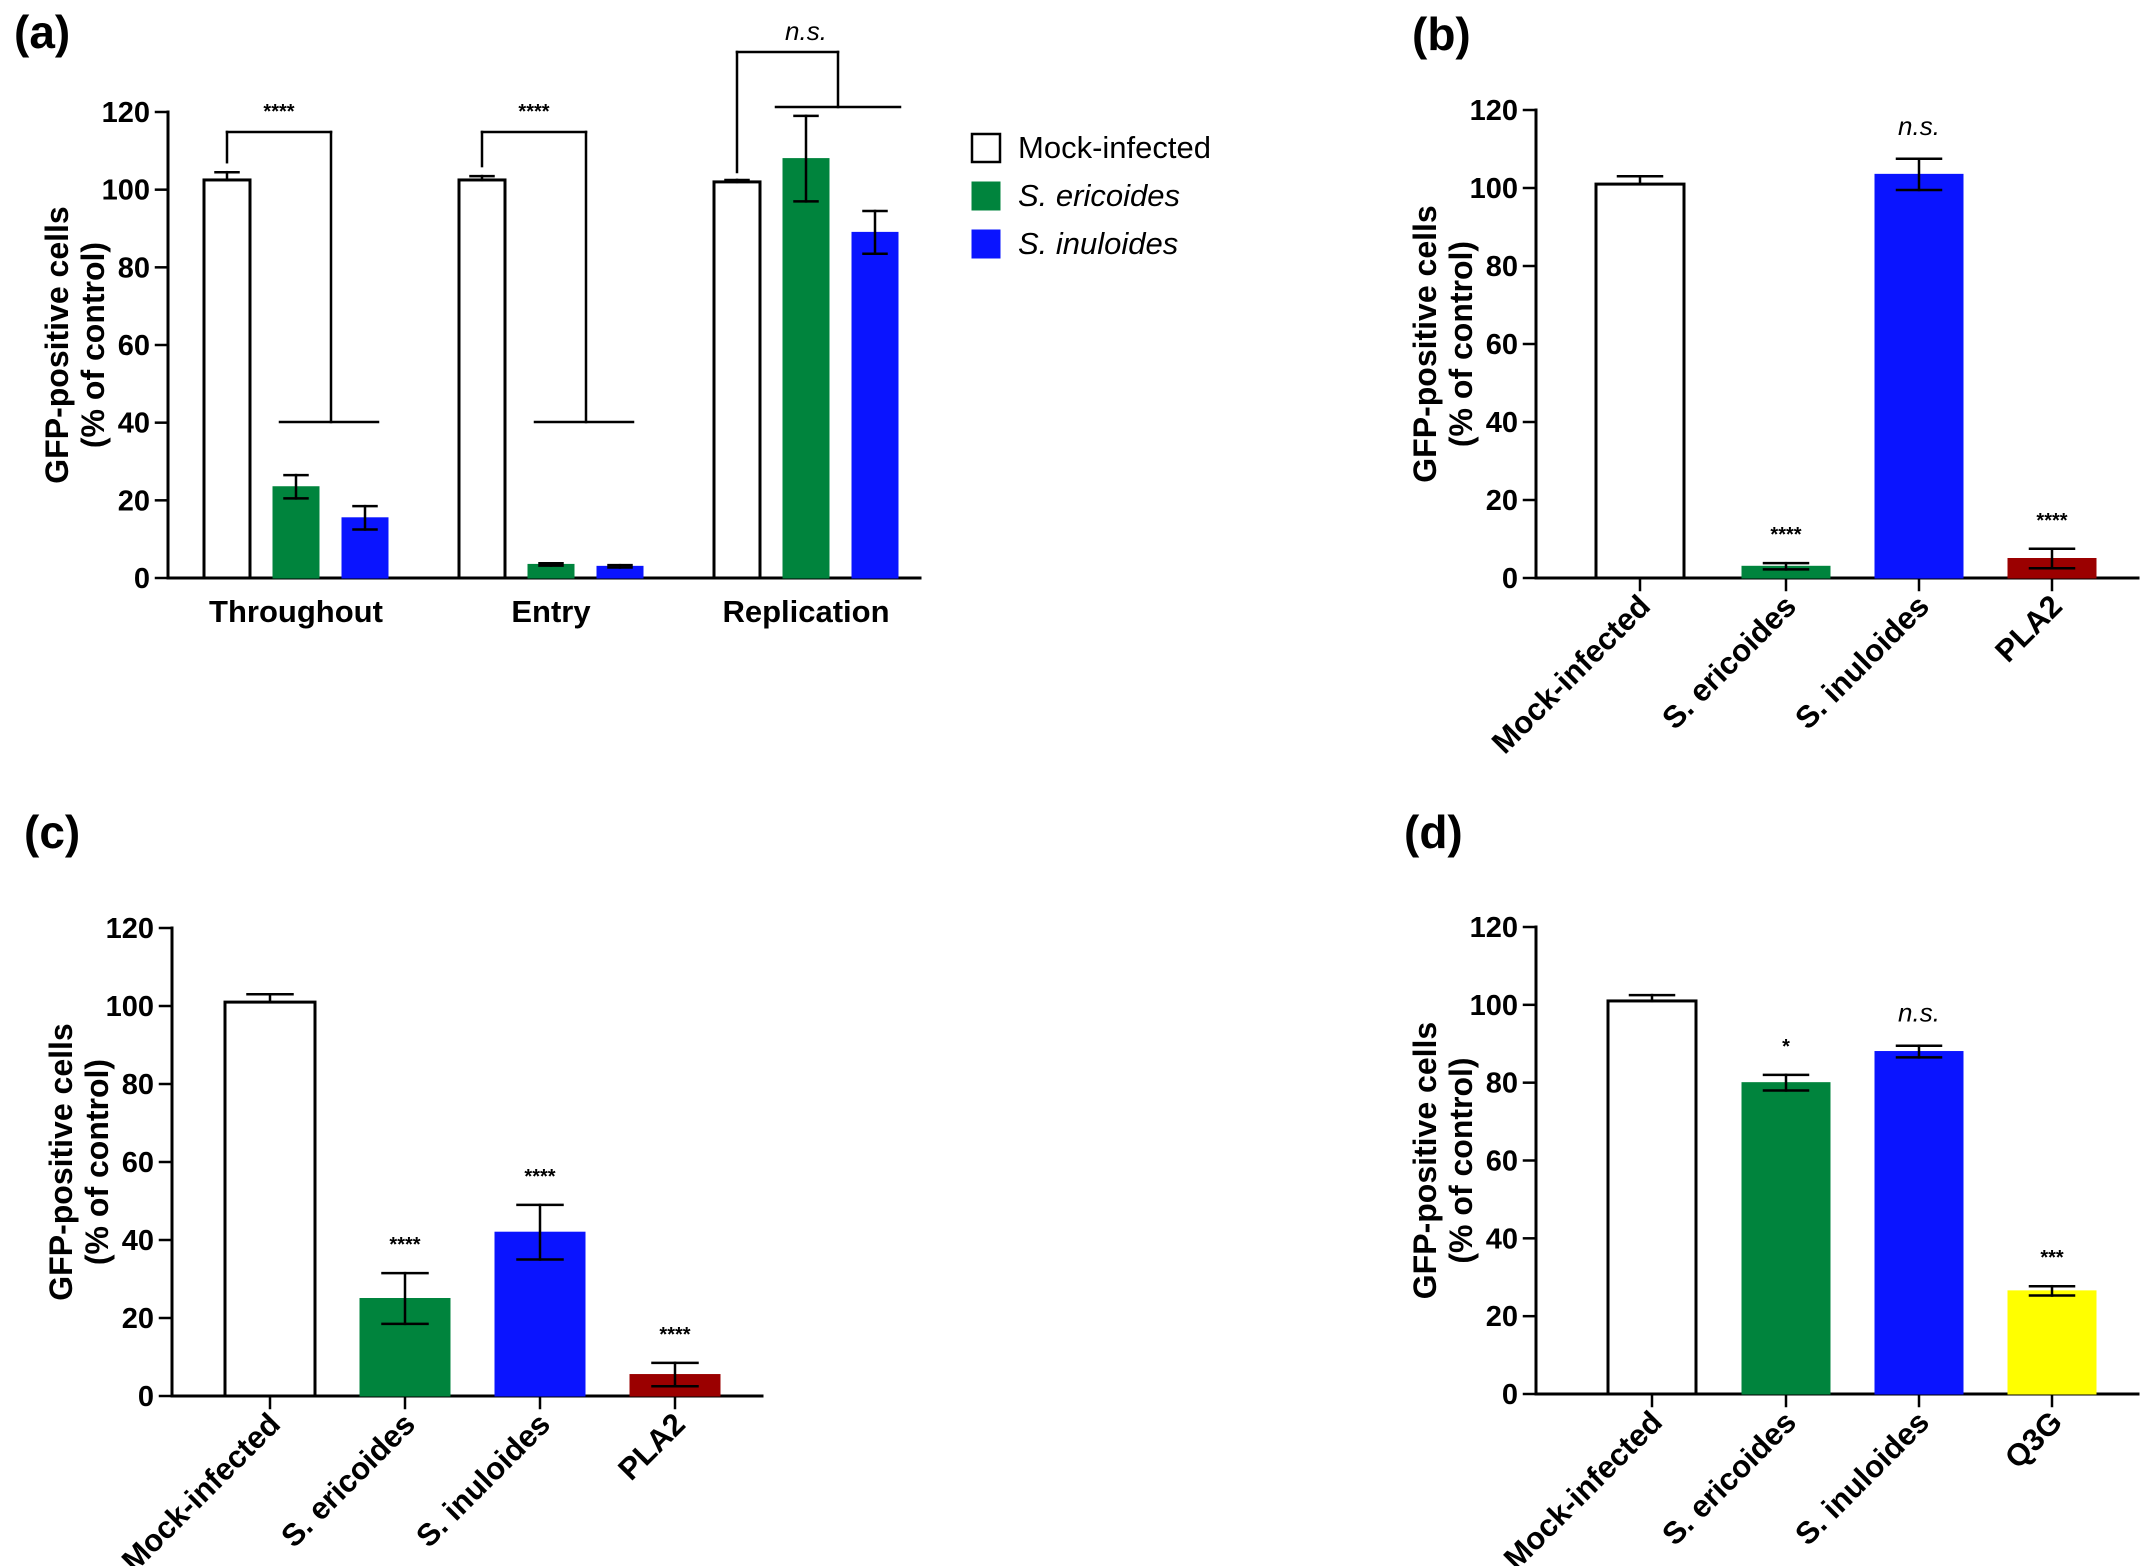  What do you see at coordinates (1786, 1047) in the screenshot?
I see `significance-label: *` at bounding box center [1786, 1047].